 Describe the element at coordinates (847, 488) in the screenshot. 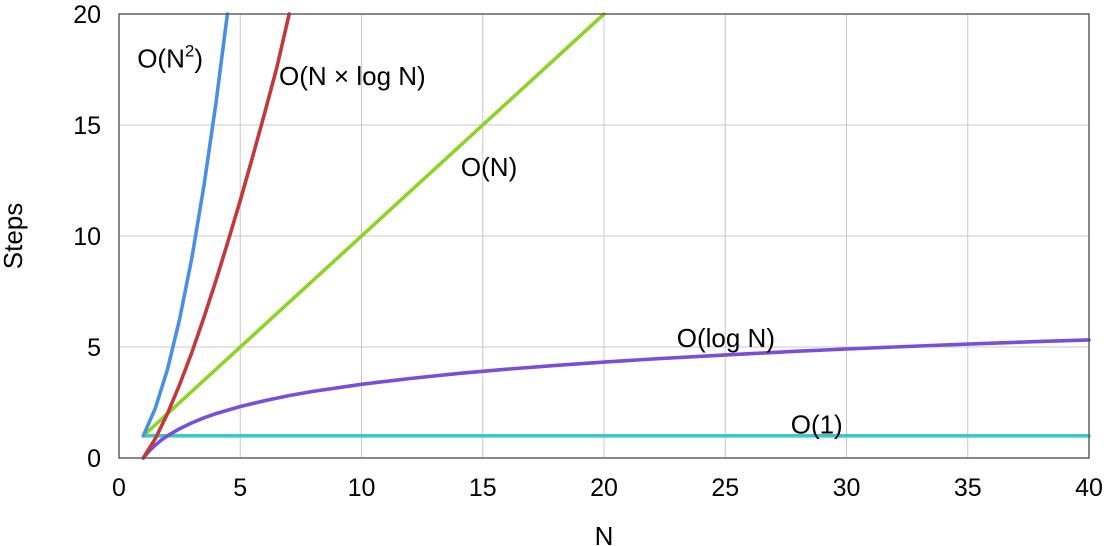

I see `x-tick-label: 30` at that location.